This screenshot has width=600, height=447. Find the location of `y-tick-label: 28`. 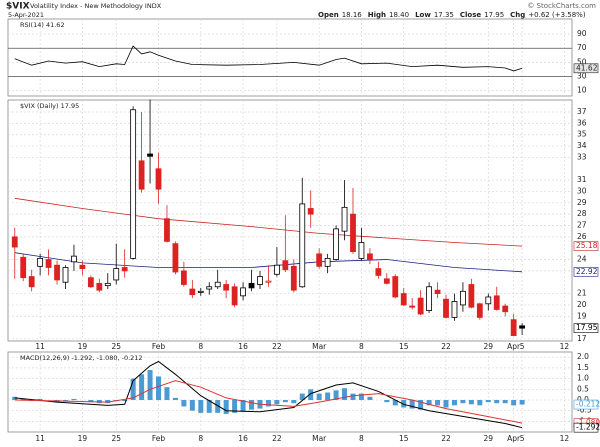

y-tick-label: 28 is located at coordinates (582, 213).